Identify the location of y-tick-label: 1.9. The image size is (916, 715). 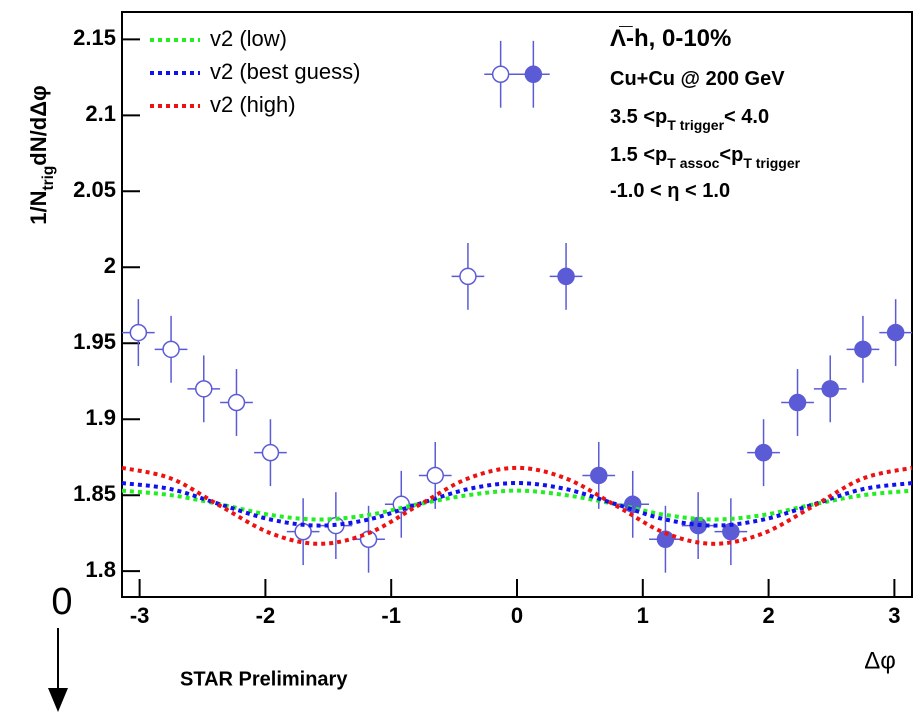
(100, 417).